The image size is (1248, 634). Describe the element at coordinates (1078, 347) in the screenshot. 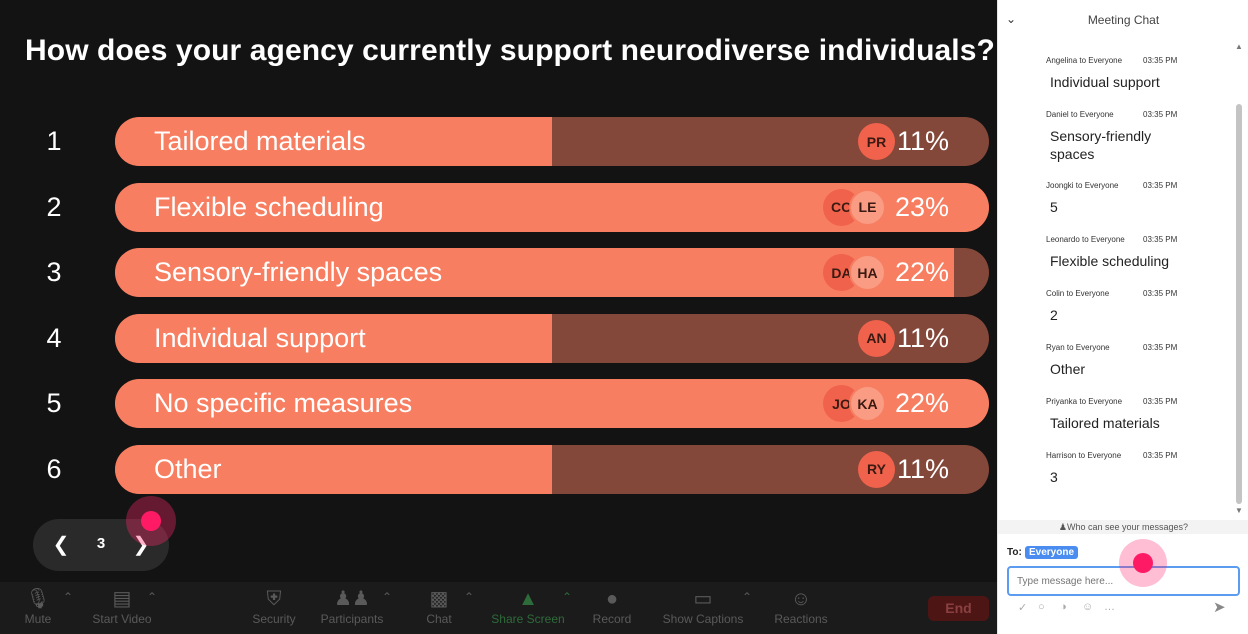

I see `message-sender: Ryan to Everyone` at that location.